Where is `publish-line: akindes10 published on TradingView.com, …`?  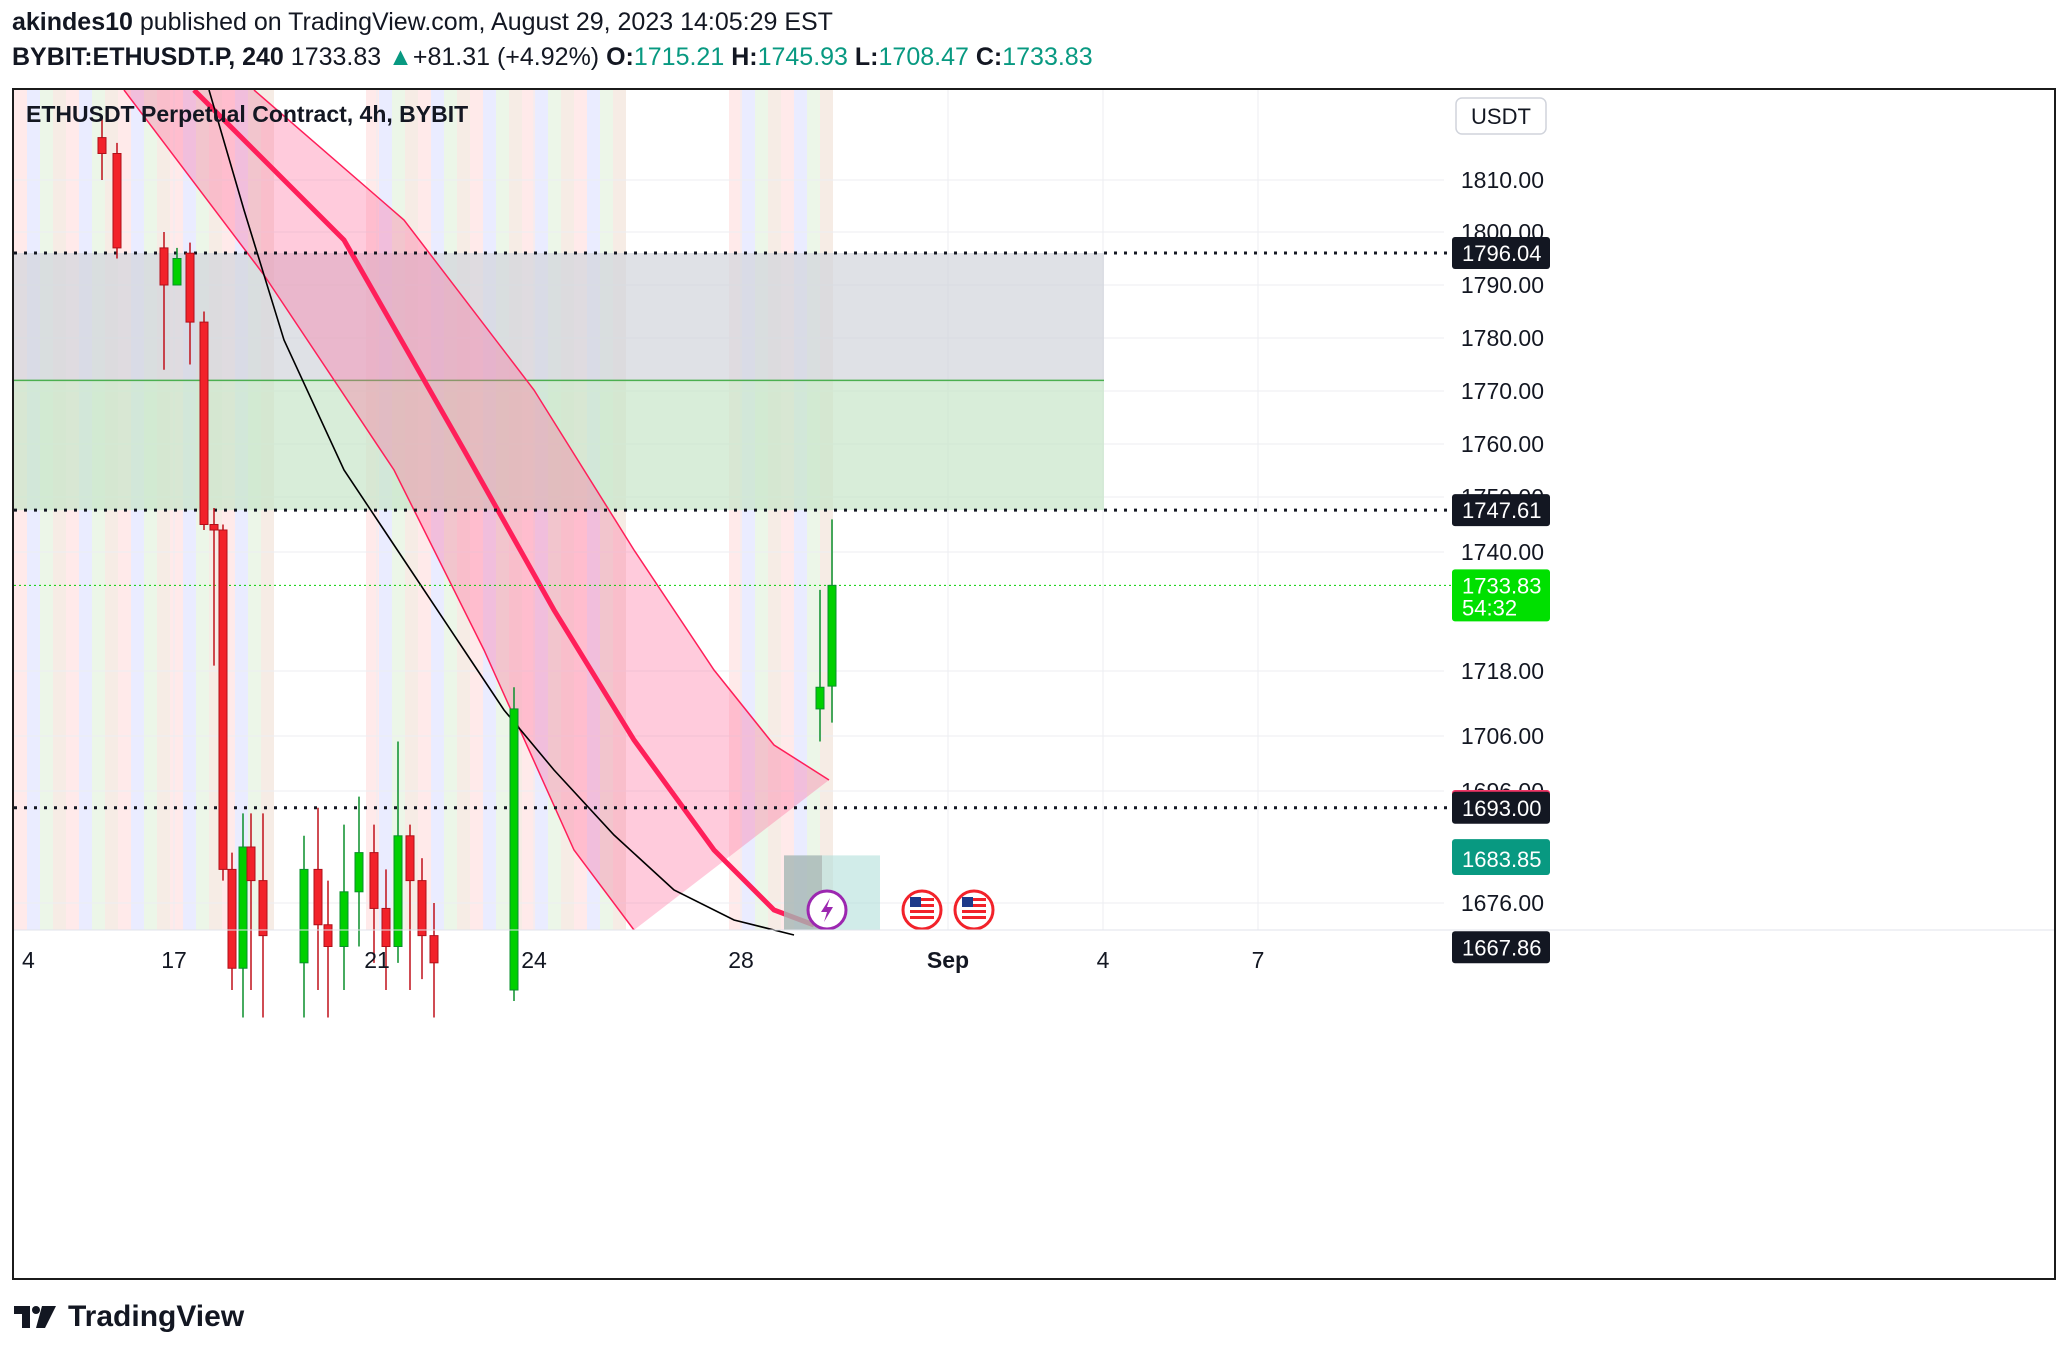 publish-line: akindes10 published on TradingView.com, … is located at coordinates (422, 22).